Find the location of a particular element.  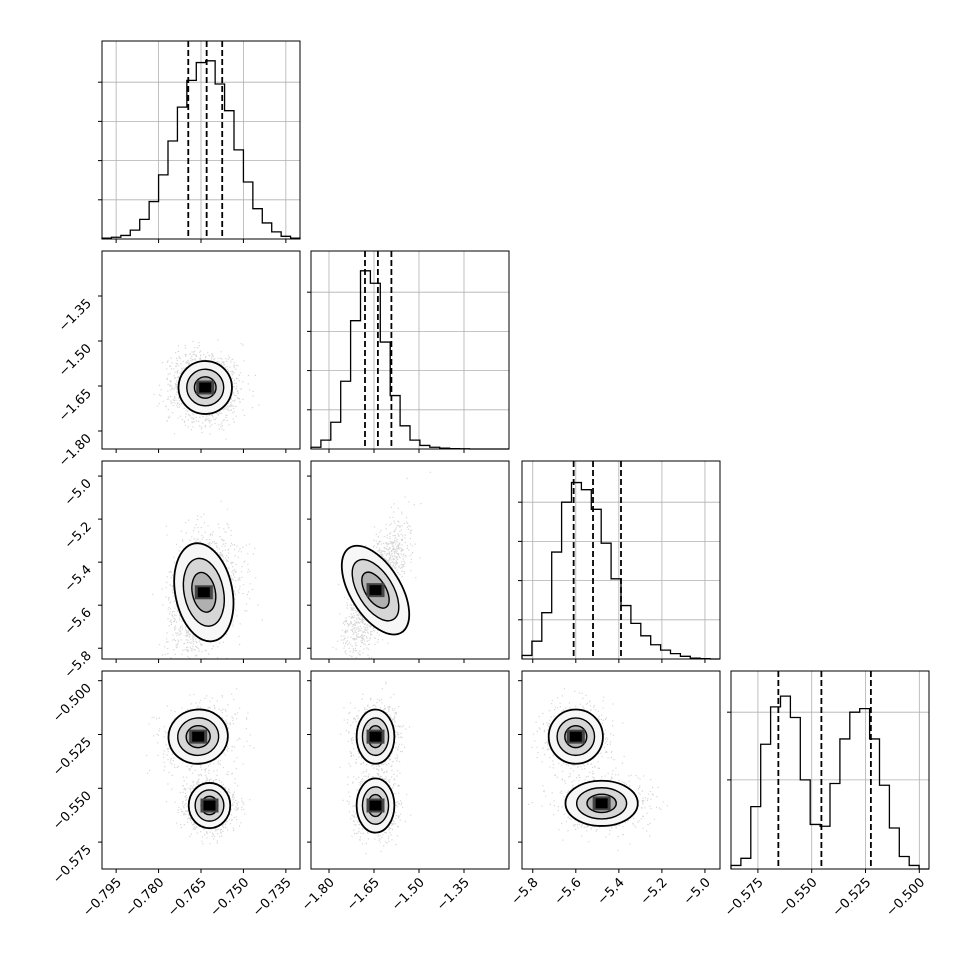

y-tick-label: −0.500 is located at coordinates (72, 703).